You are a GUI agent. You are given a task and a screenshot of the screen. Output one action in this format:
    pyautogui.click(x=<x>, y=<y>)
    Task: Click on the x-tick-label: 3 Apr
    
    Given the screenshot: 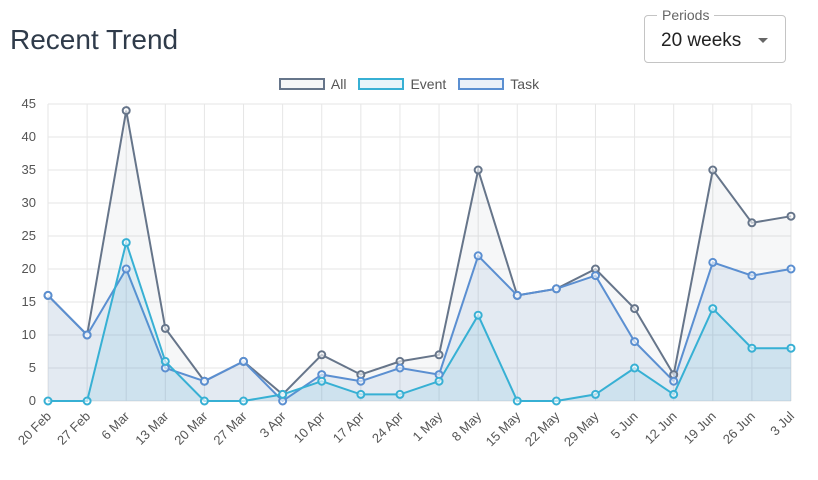 What is the action you would take?
    pyautogui.click(x=273, y=424)
    